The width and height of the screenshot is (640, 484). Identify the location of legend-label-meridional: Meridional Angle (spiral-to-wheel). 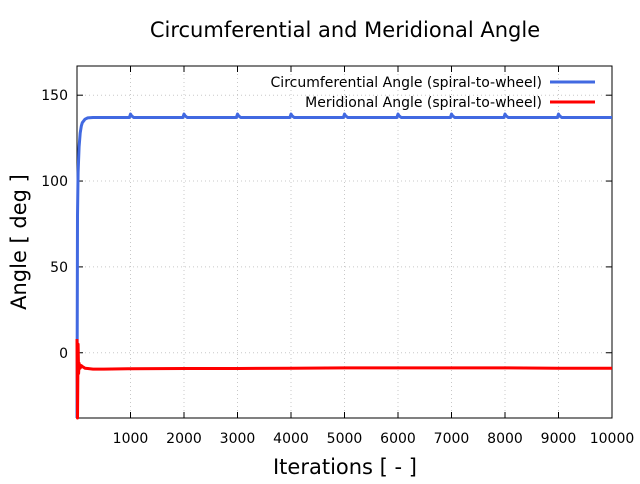
(423, 103).